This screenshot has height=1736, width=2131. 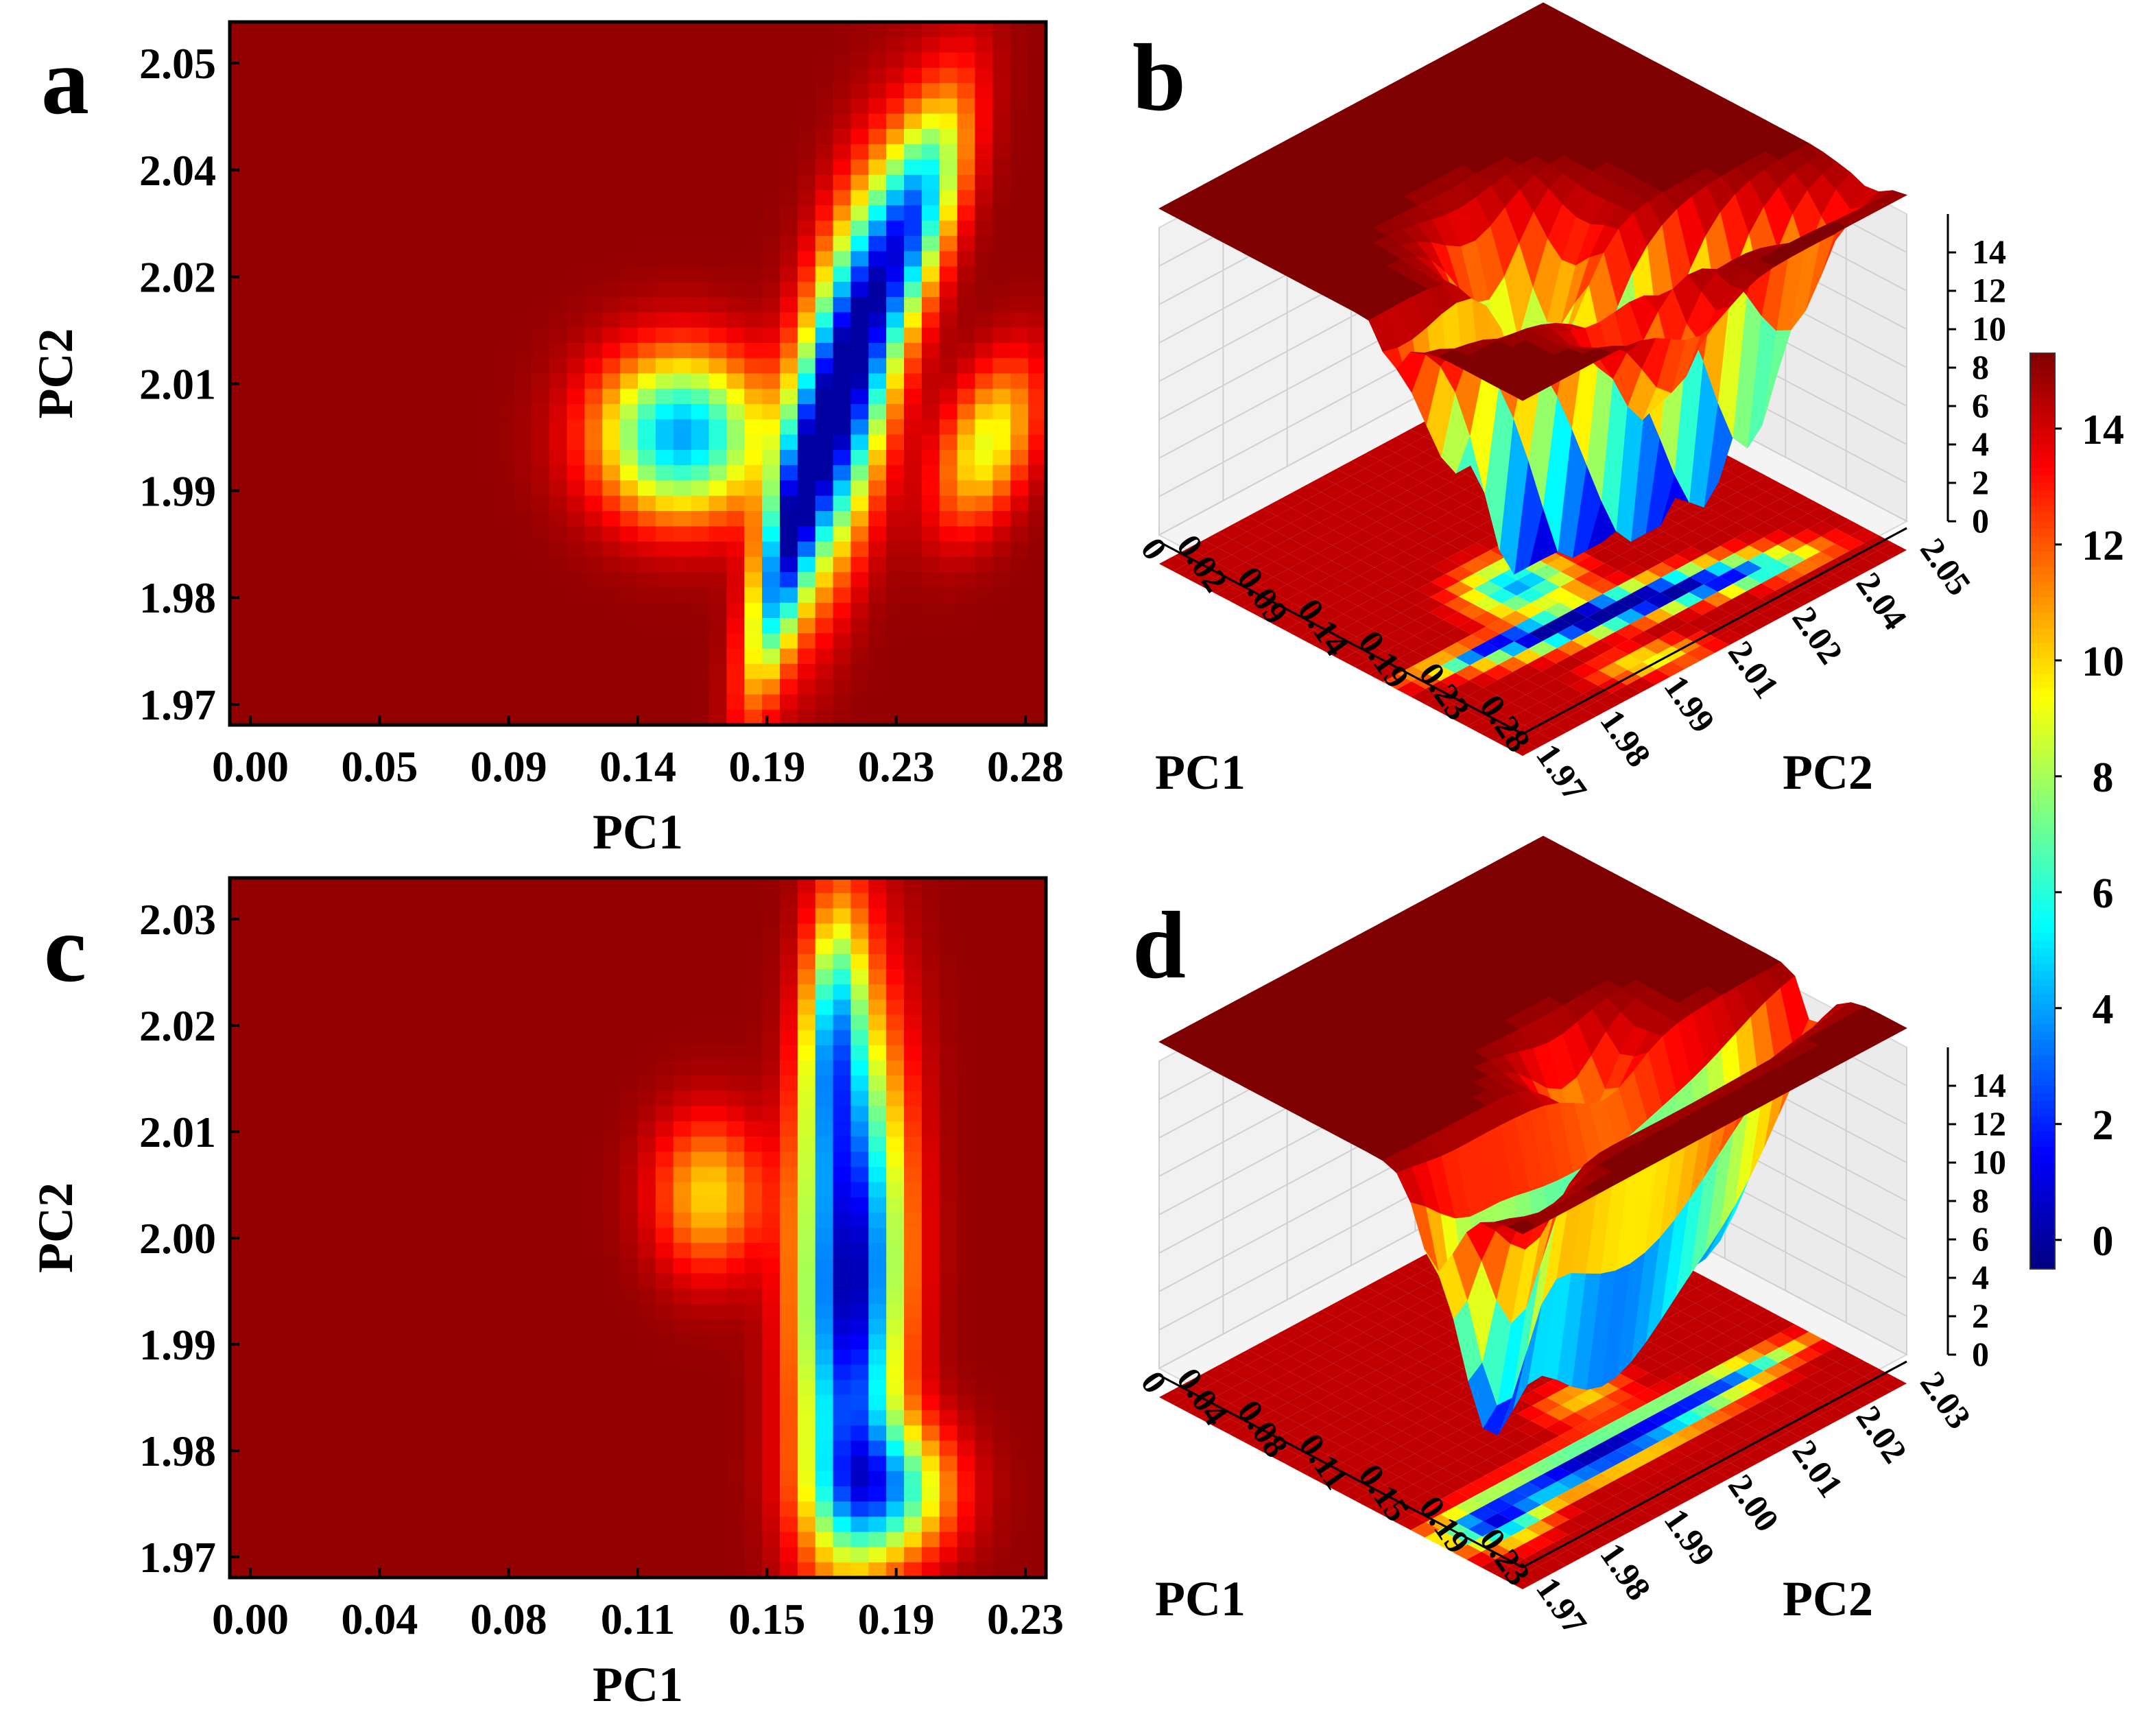 What do you see at coordinates (177, 1132) in the screenshot?
I see `y-tick-label: 2.01` at bounding box center [177, 1132].